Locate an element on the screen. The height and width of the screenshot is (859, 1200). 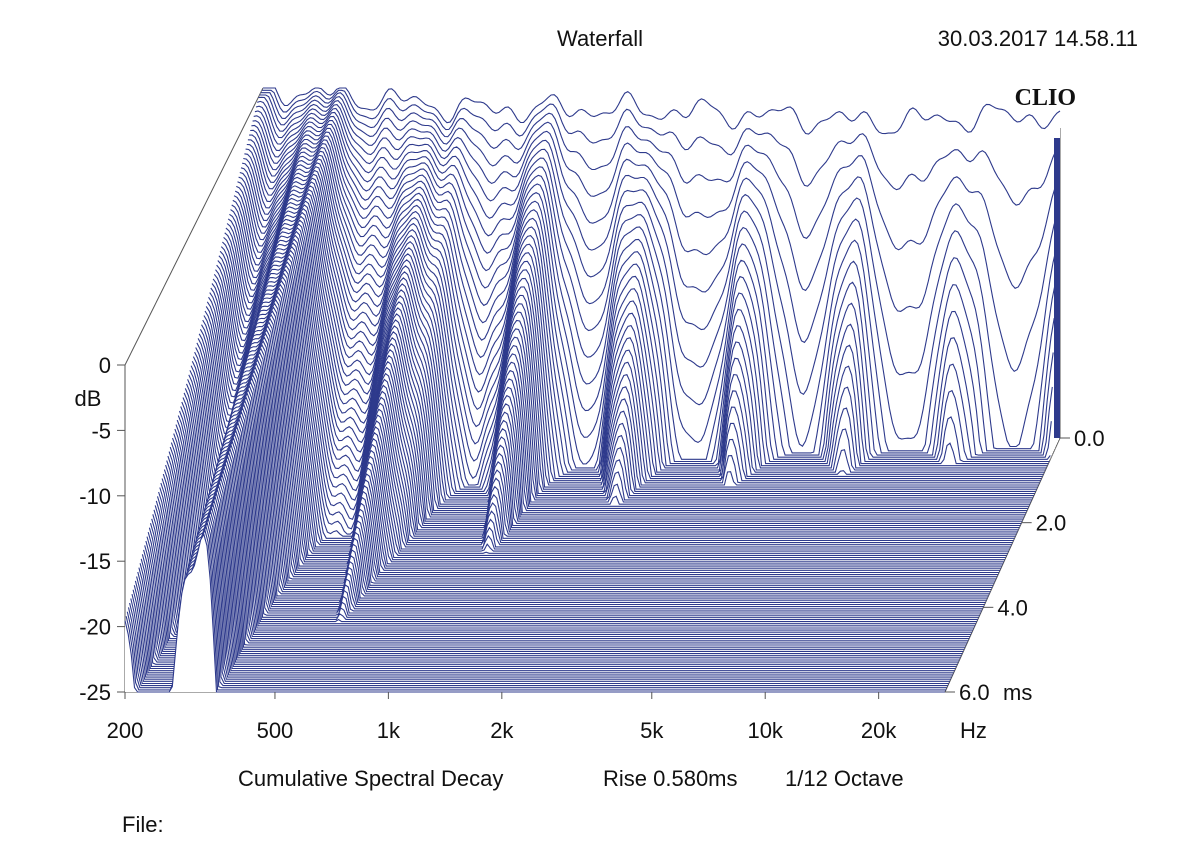
x-tick-label: 5k is located at coordinates (652, 730).